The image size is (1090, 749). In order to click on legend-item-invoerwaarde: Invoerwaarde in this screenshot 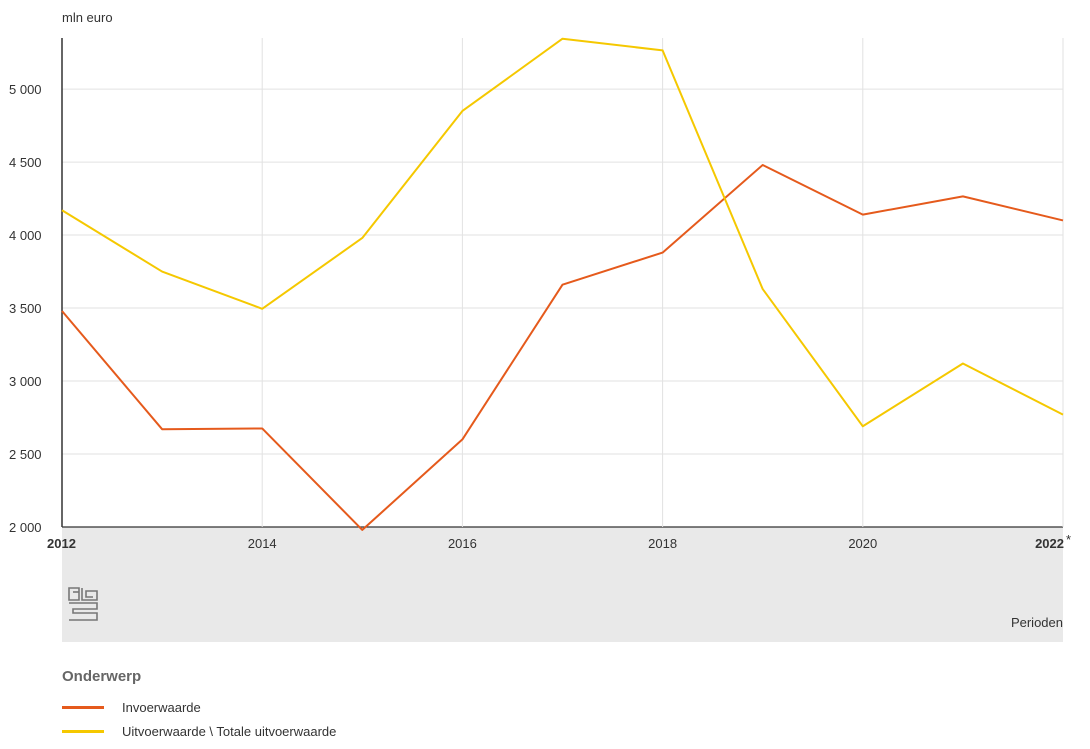, I will do `click(199, 707)`.